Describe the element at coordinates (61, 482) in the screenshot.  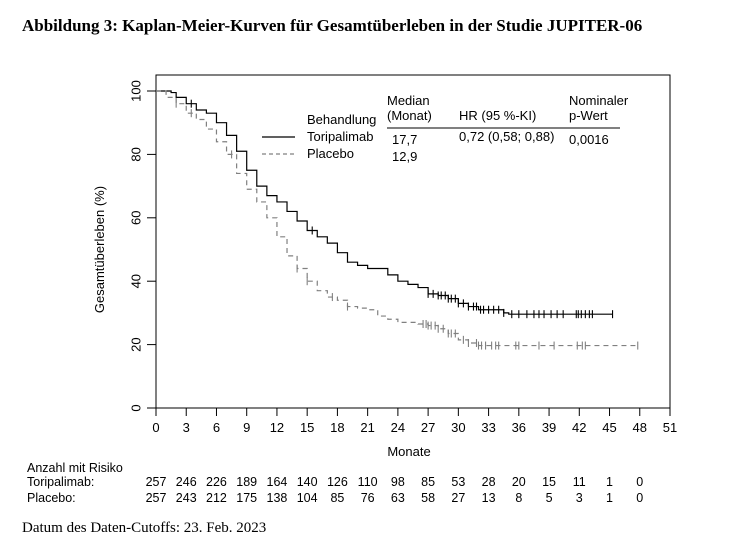
I see `risk-row-label: Toripalimab:` at that location.